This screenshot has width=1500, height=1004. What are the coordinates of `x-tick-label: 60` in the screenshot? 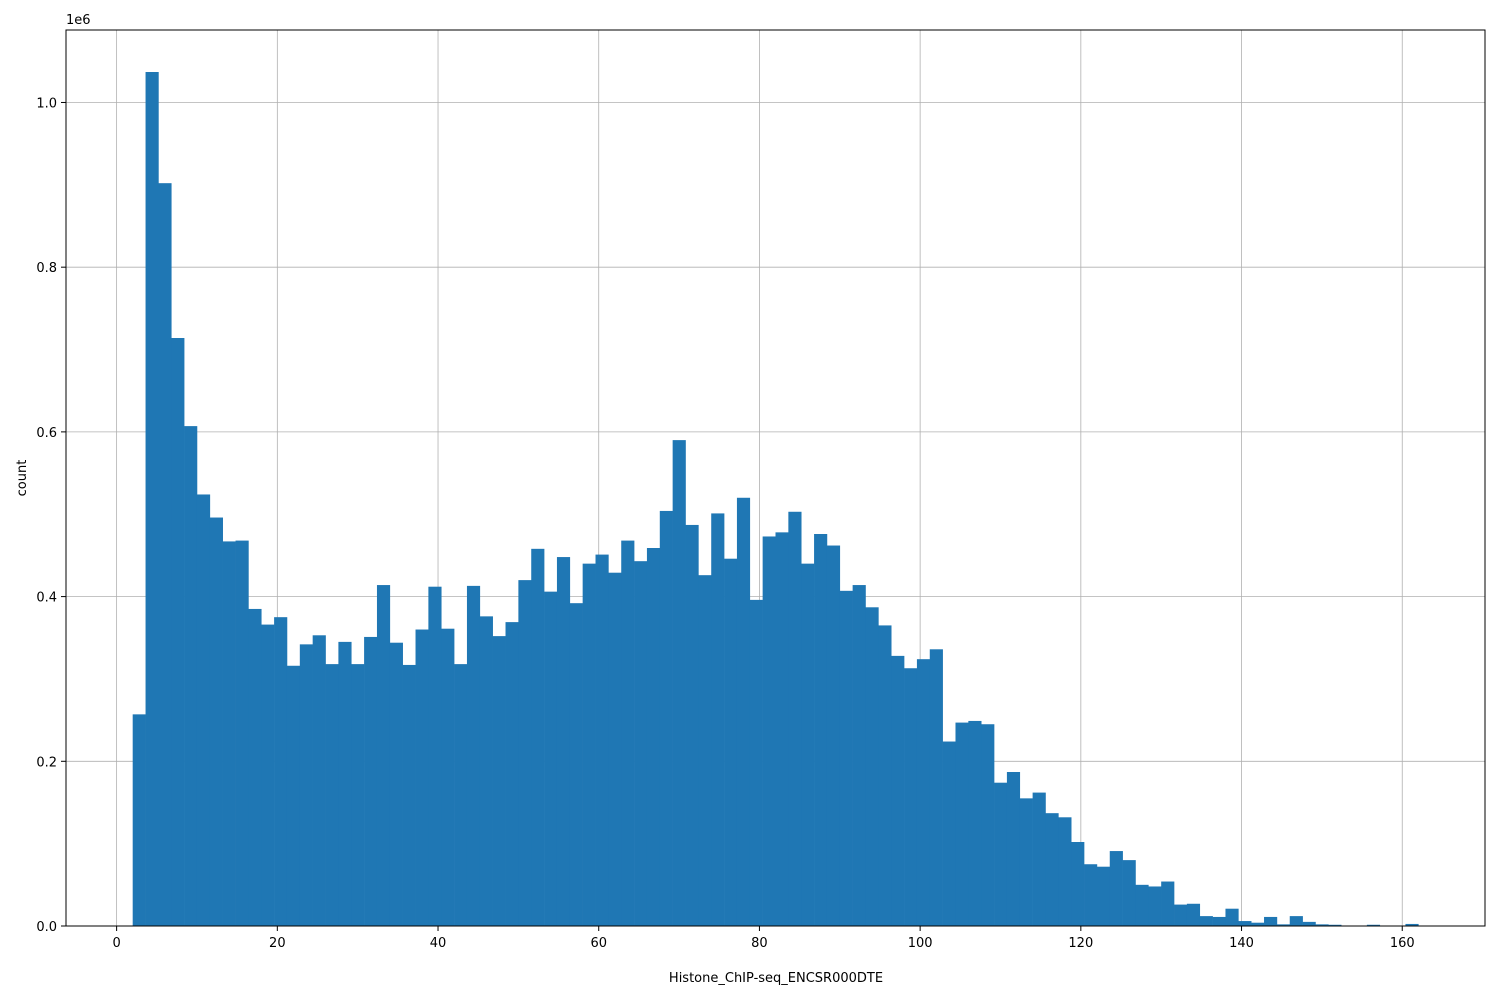 It's located at (598, 943).